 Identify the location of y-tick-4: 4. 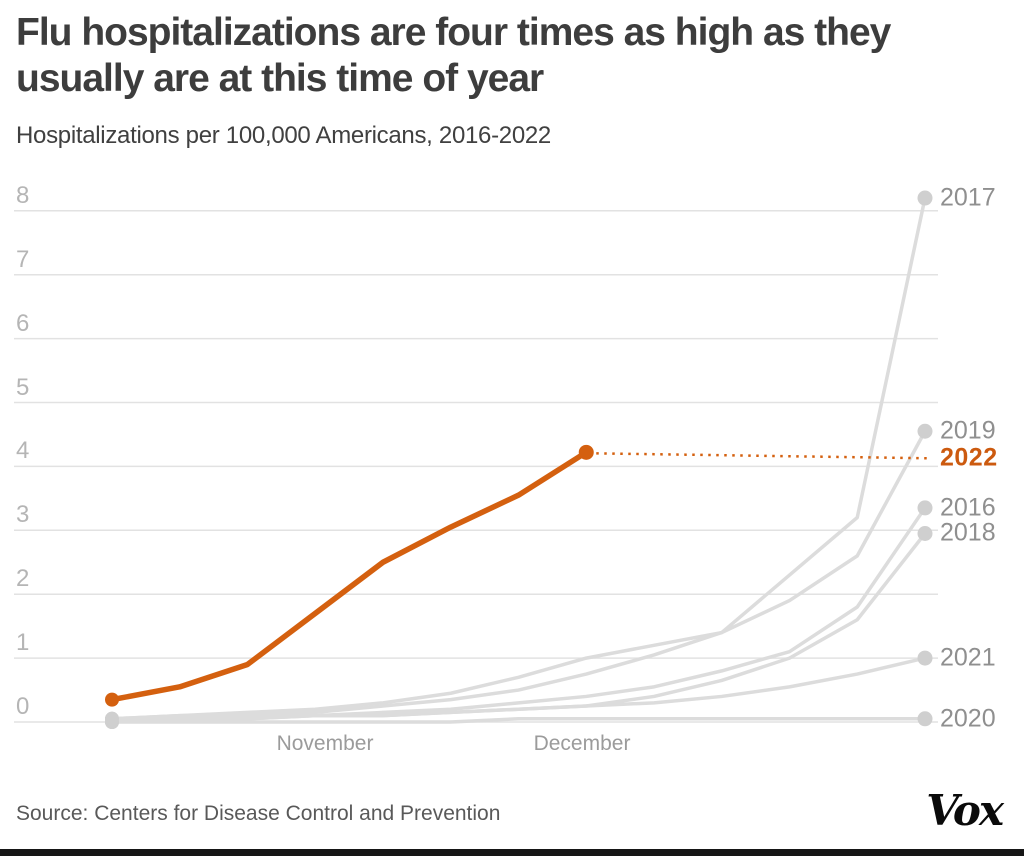
(23, 451).